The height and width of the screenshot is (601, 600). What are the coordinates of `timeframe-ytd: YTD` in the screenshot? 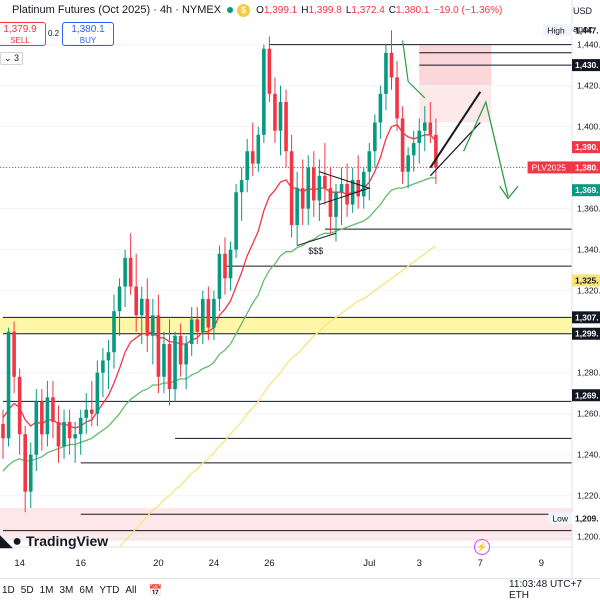 It's located at (109, 590).